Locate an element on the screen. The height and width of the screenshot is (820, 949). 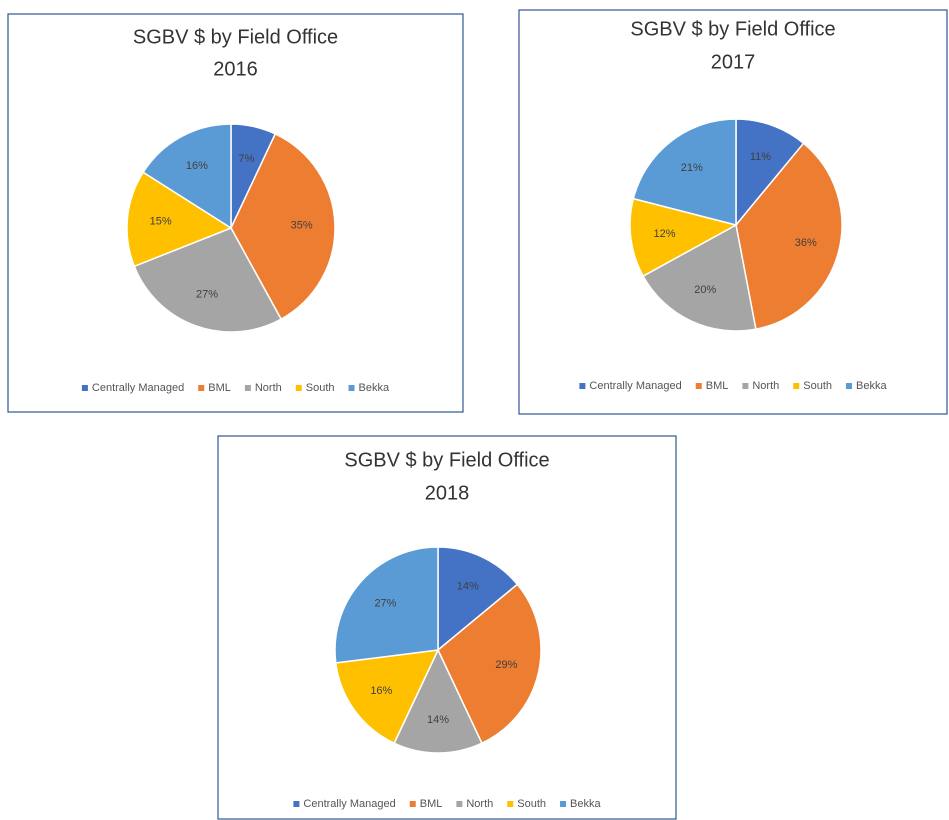
data-label: 29% is located at coordinates (506, 665).